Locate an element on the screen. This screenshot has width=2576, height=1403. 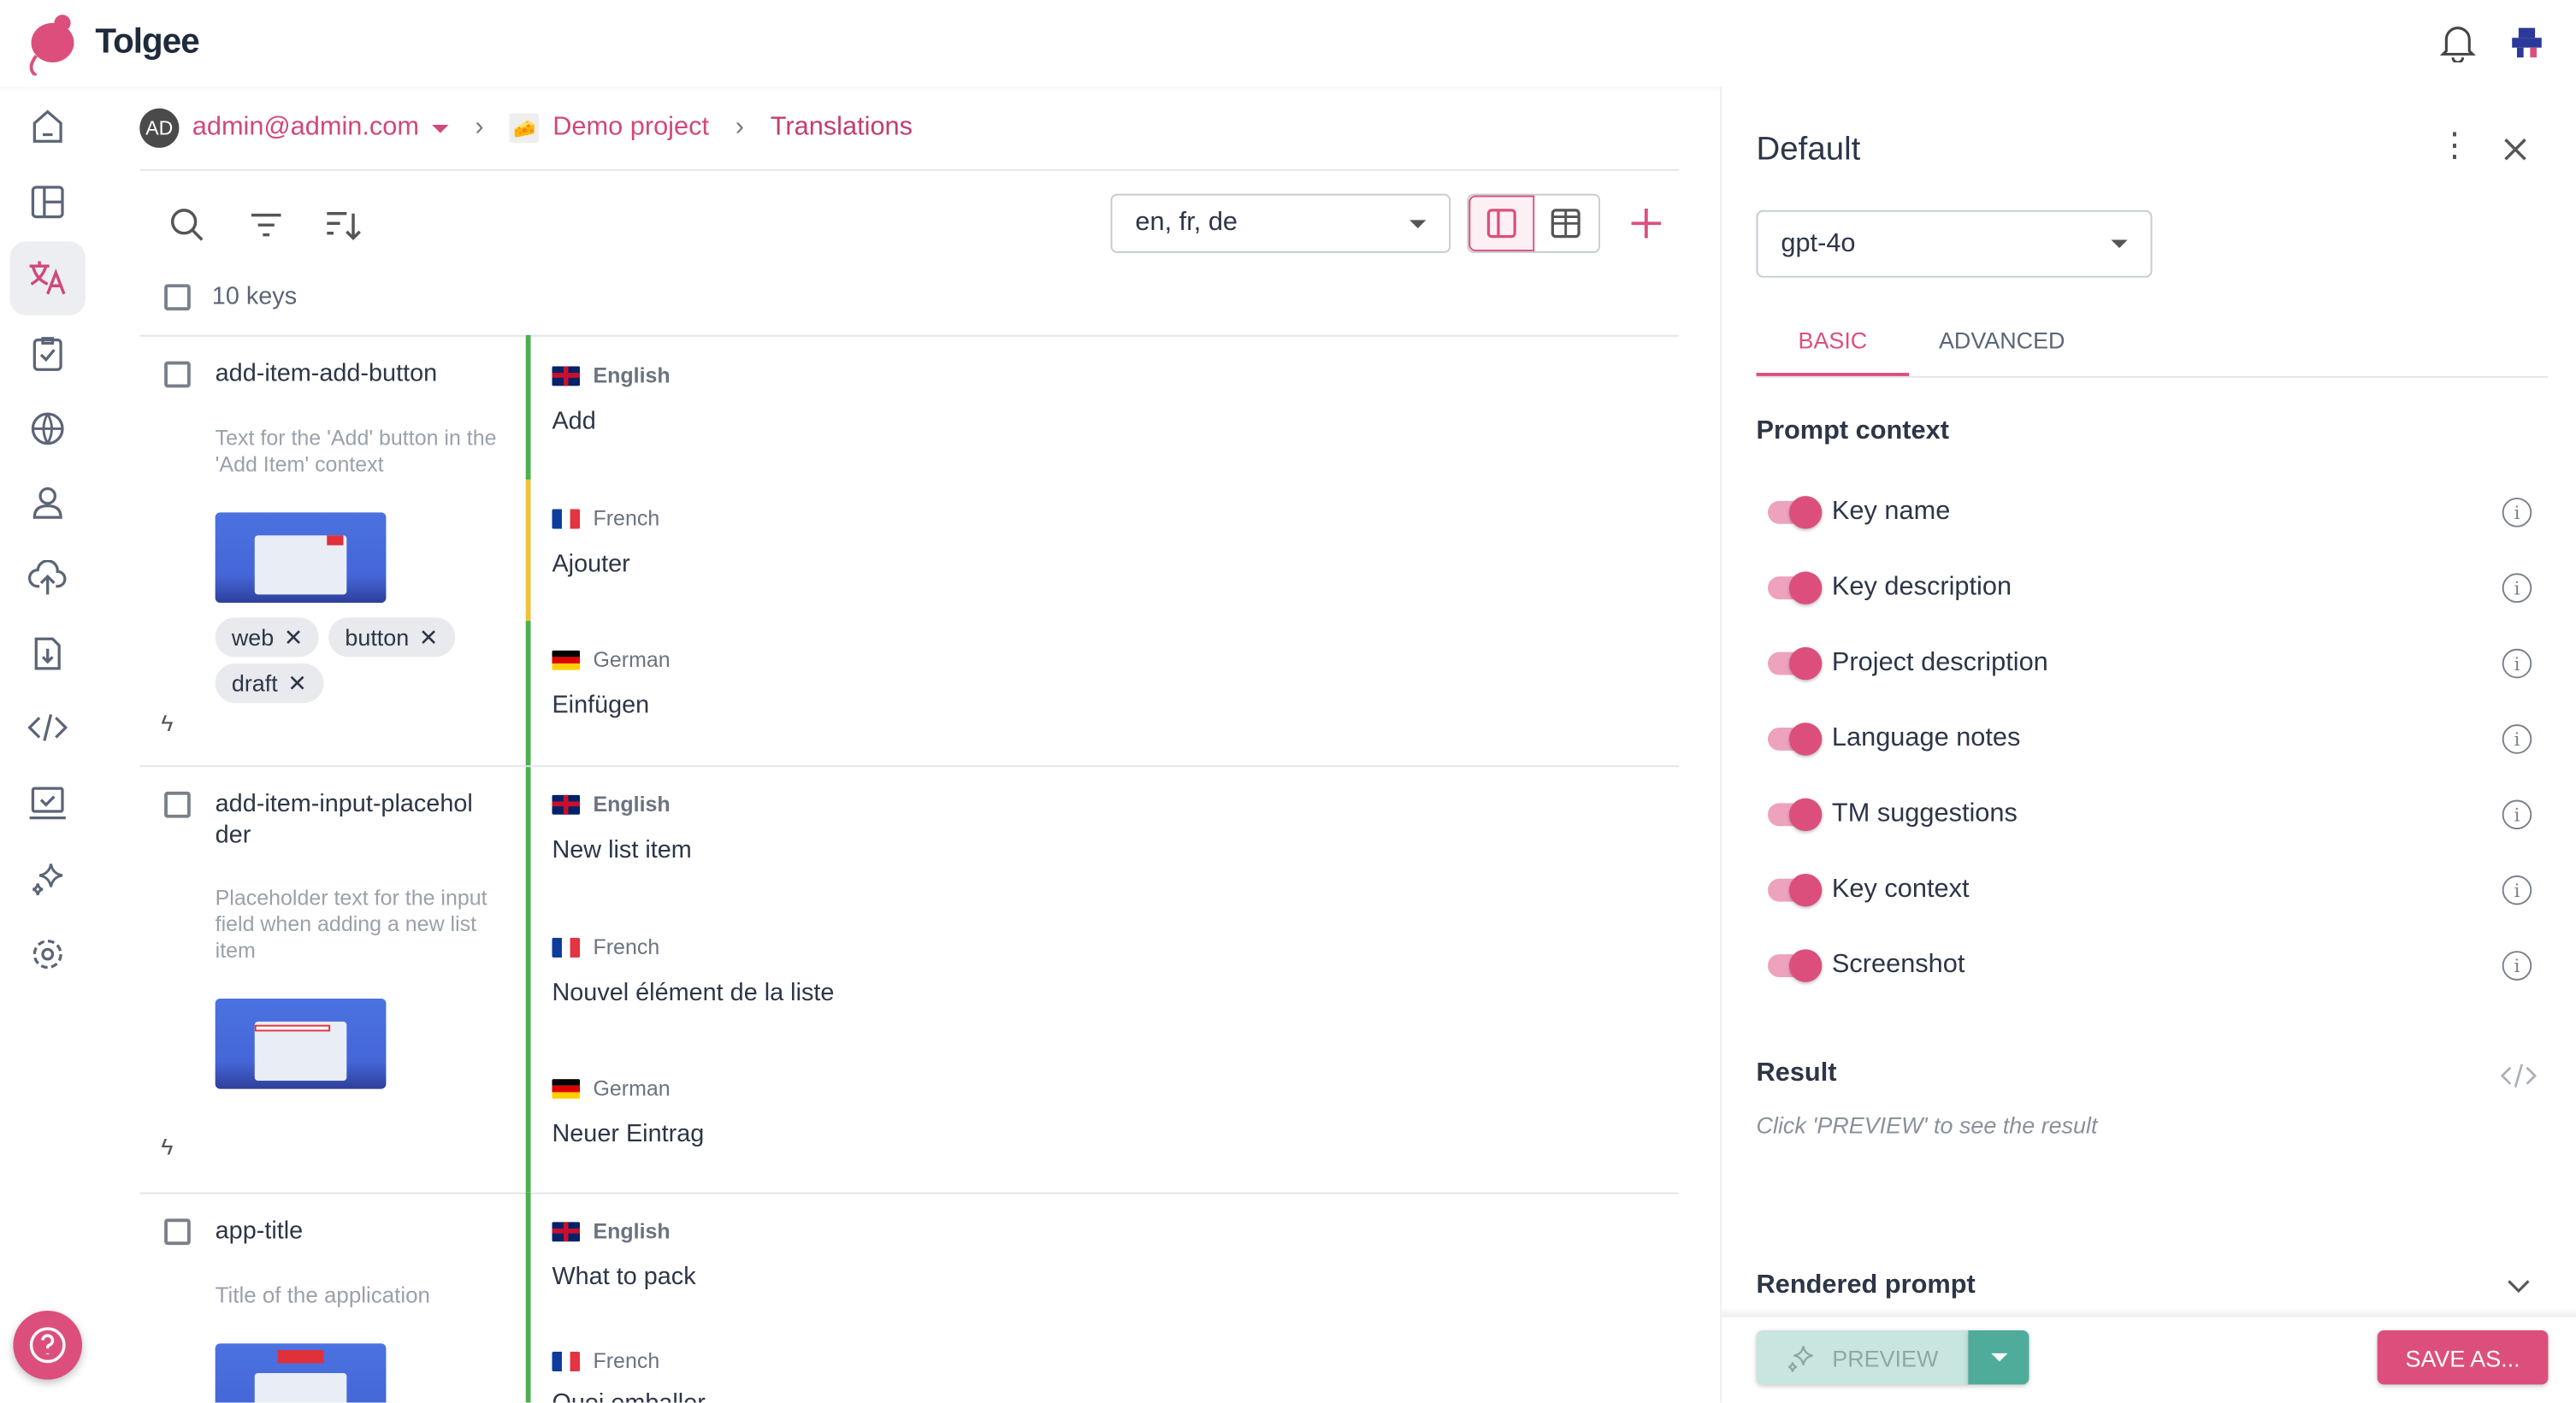
key-description-toggle is located at coordinates (1795, 587).